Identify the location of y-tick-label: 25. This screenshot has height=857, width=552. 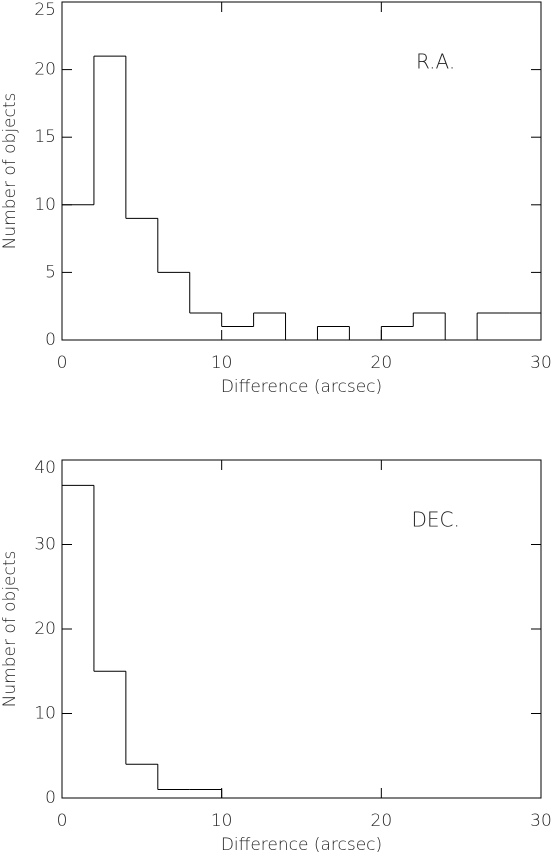
(45, 10).